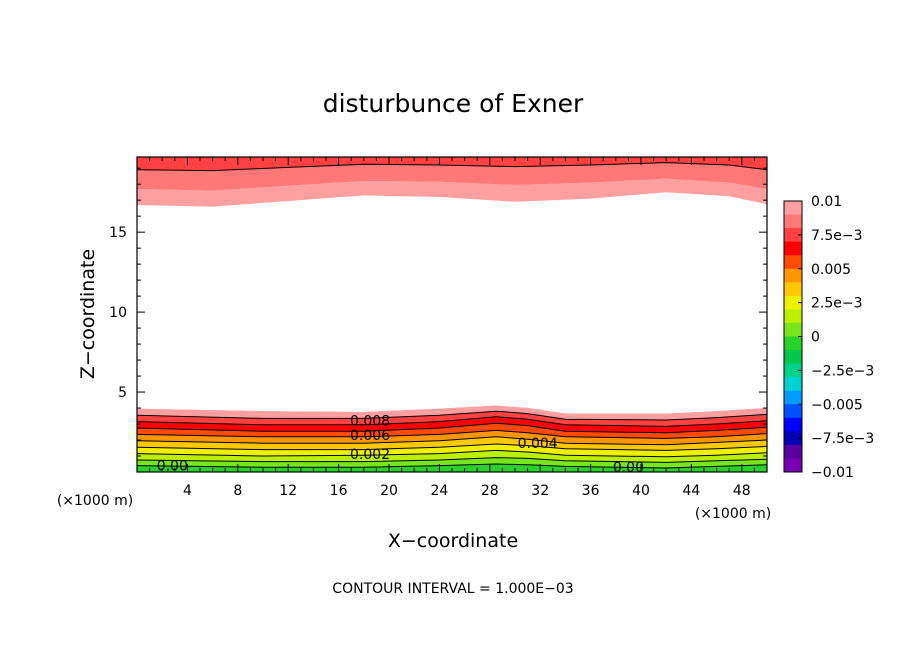 This screenshot has height=654, width=904. Describe the element at coordinates (118, 233) in the screenshot. I see `y-tick-label: 15` at that location.